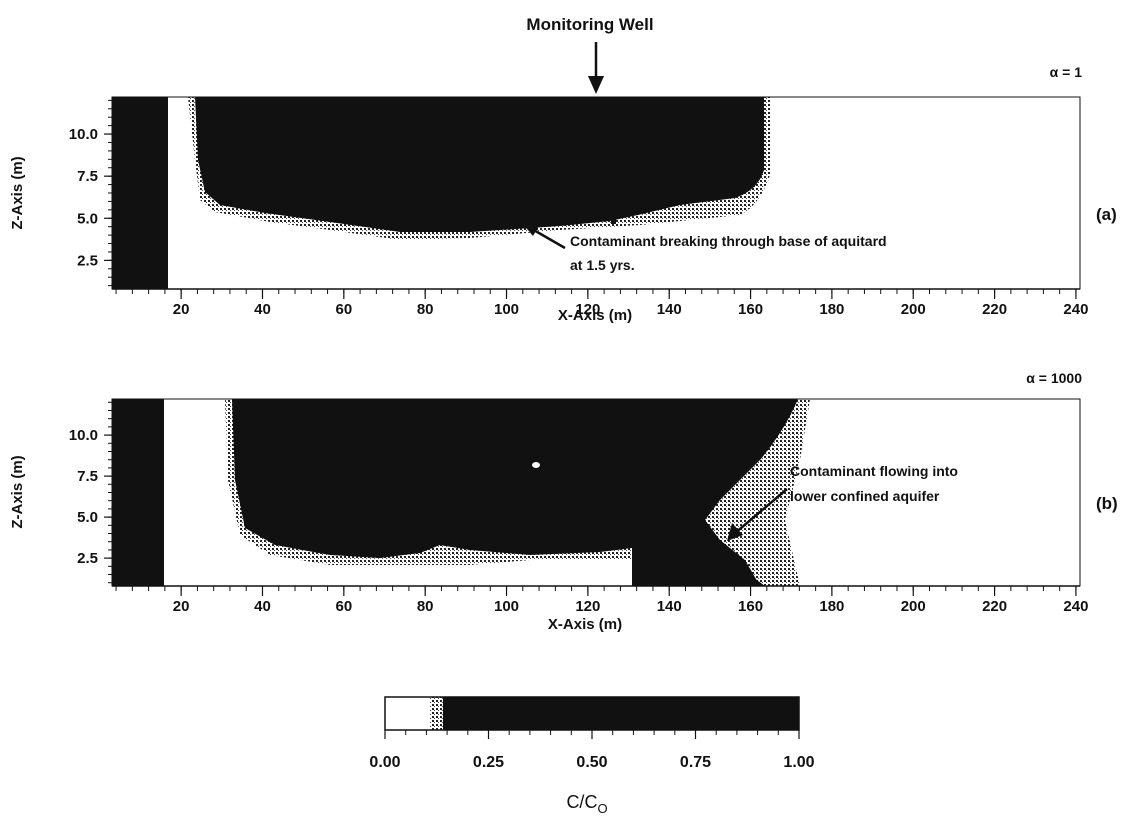 The image size is (1132, 817). I want to click on colorbar-tick-label: 0.25, so click(488, 762).